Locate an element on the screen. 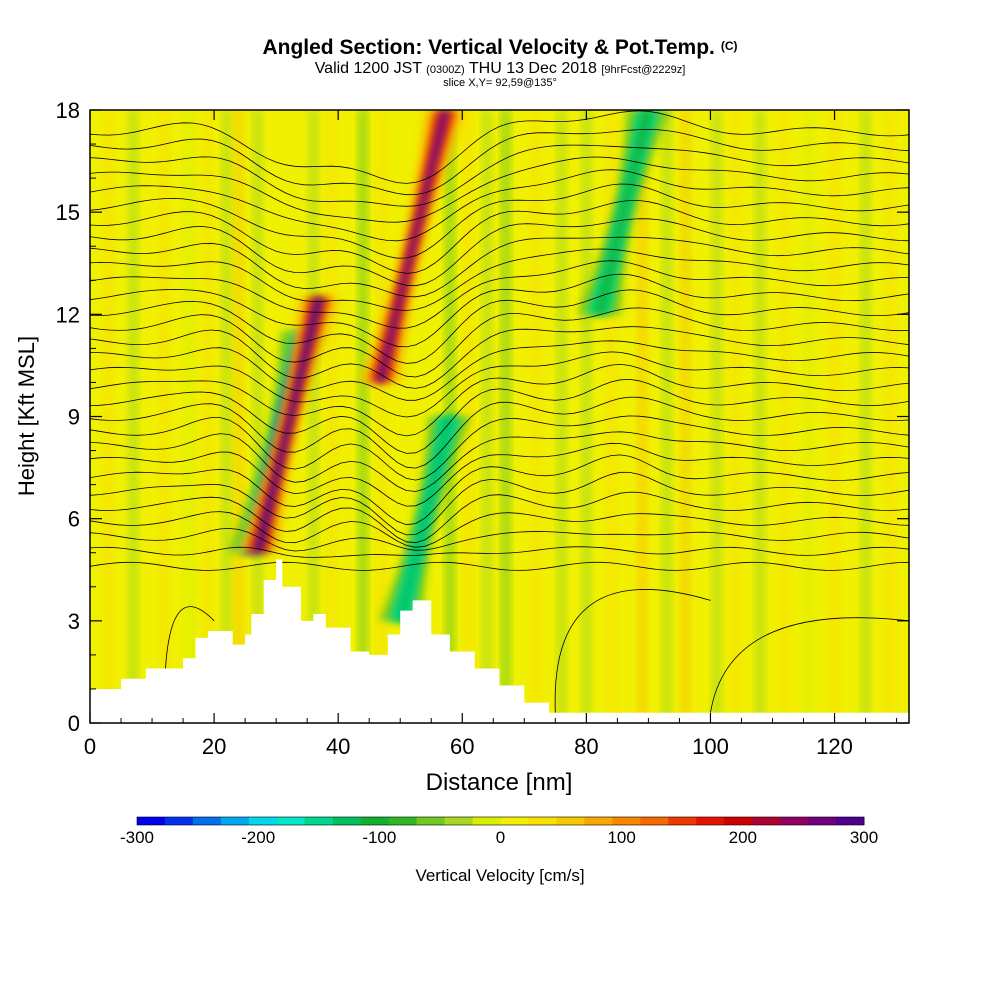 This screenshot has width=1000, height=1000. colorbar-frame is located at coordinates (500, 821).